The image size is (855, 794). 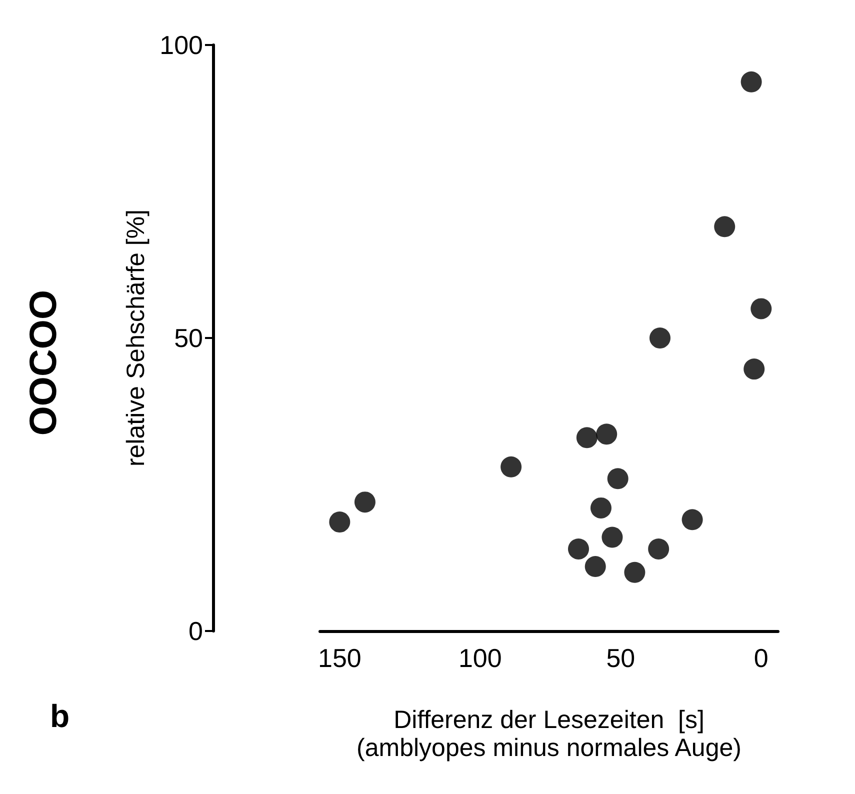 I want to click on y-tick-label: 50, so click(x=188, y=338).